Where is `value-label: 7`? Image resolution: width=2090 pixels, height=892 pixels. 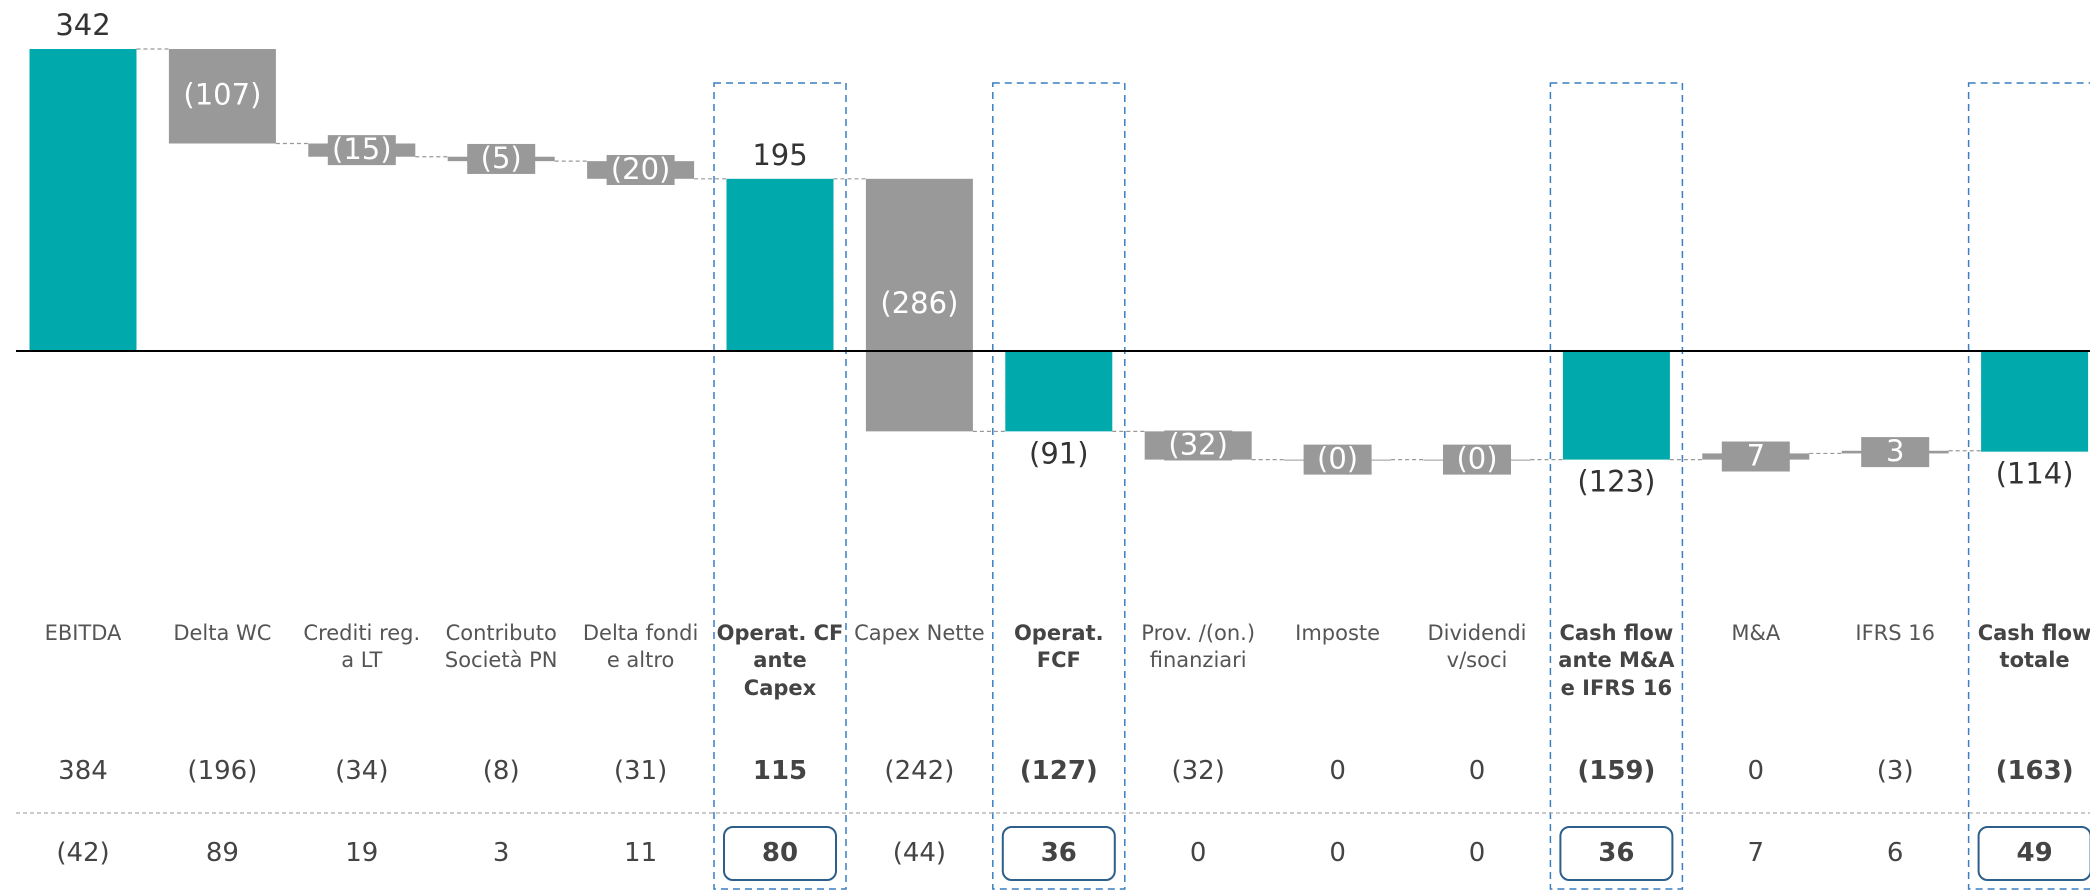
value-label: 7 is located at coordinates (1756, 456).